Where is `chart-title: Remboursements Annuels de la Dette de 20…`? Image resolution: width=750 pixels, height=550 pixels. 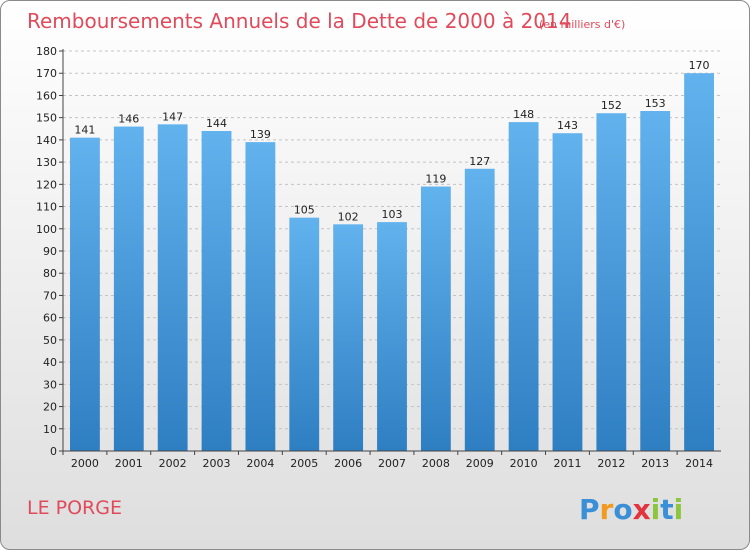
chart-title: Remboursements Annuels de la Dette de 20… is located at coordinates (299, 21).